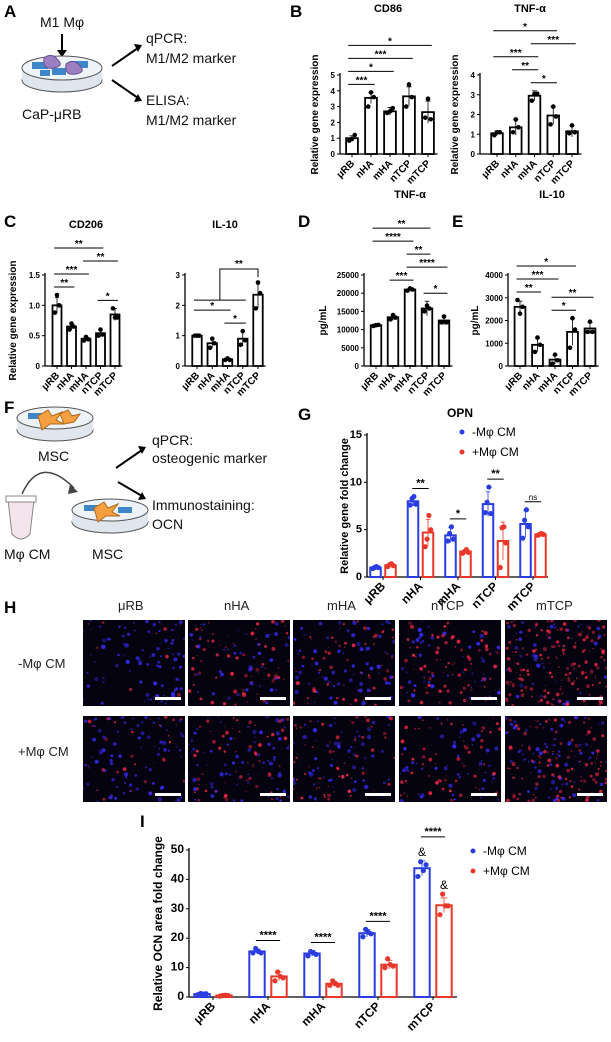  I want to click on legend-label-minus: -Mφ CM, so click(494, 432).